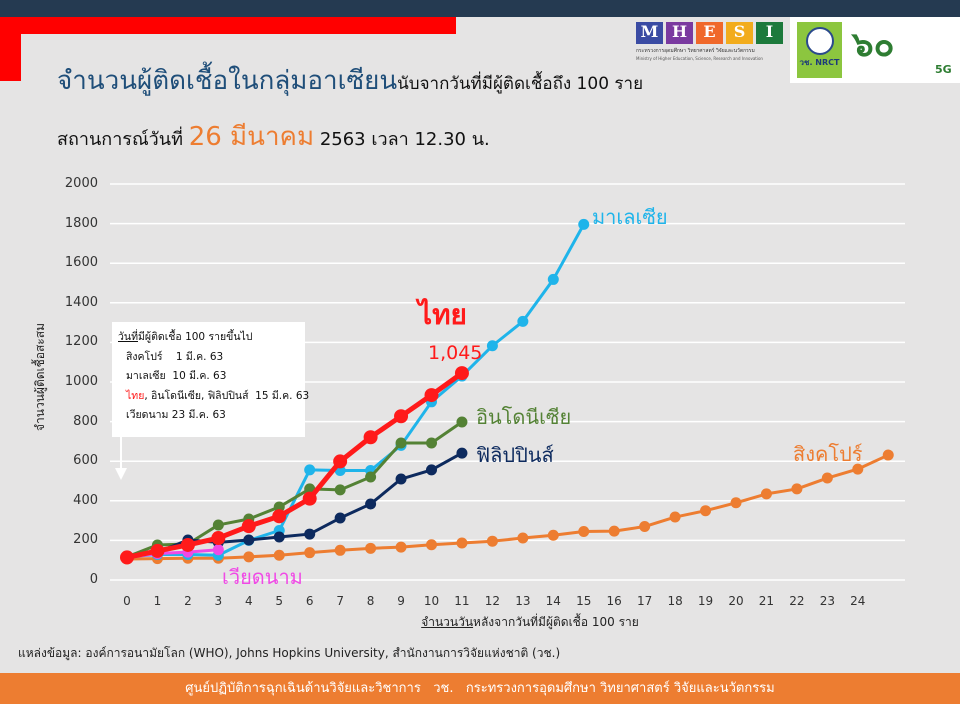 This screenshot has width=960, height=704. Describe the element at coordinates (447, 622) in the screenshot. I see `x-axis-title-underlined: จำนวนวัน` at that location.